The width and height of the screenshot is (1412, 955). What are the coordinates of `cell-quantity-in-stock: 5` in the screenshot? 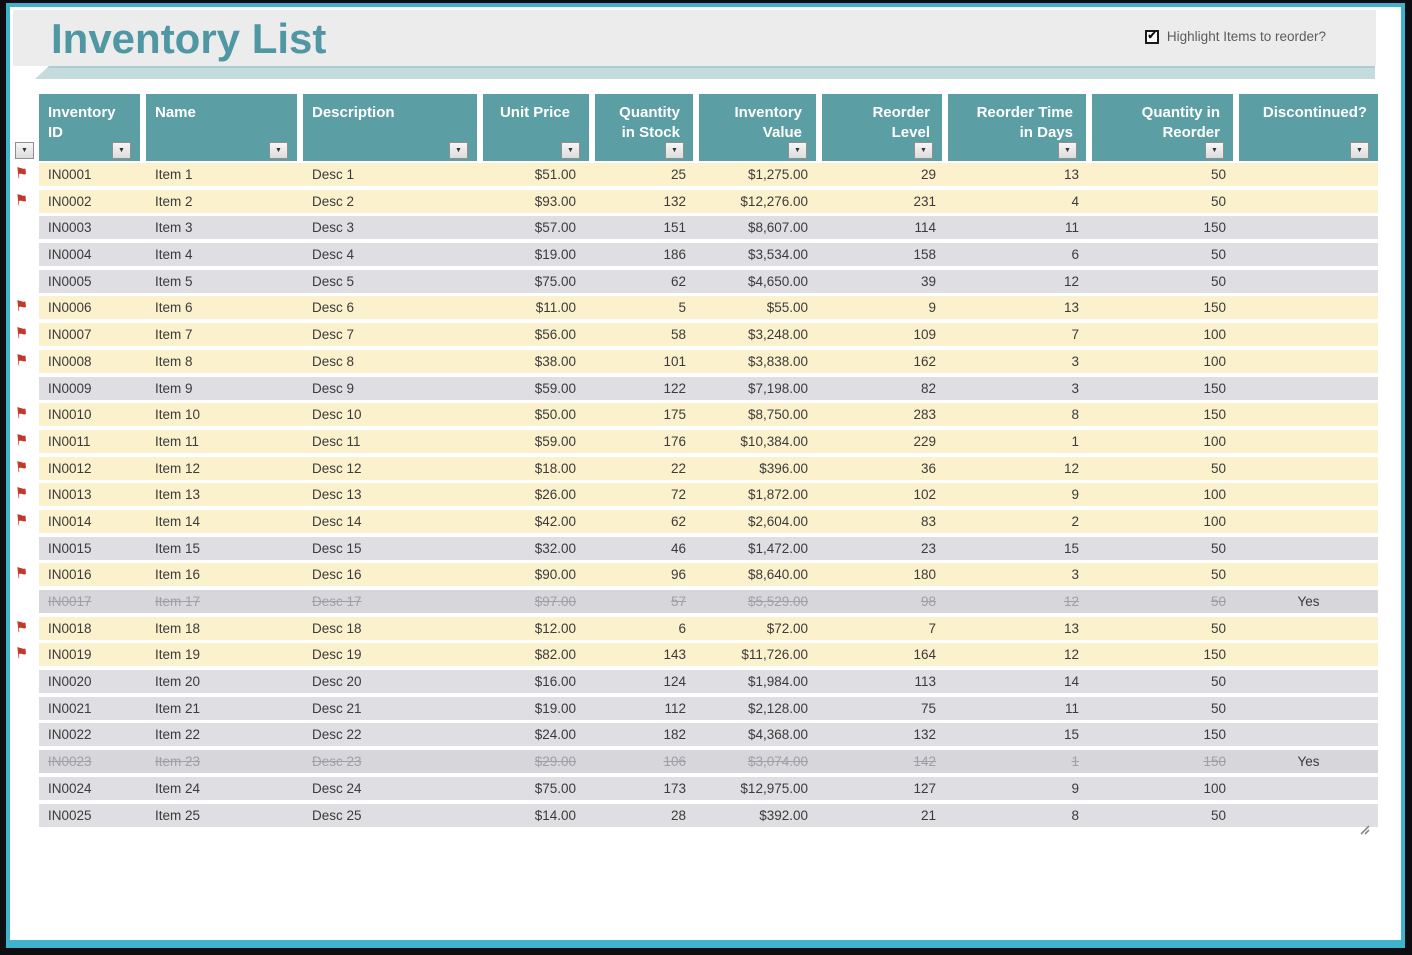 It's located at (647, 308).